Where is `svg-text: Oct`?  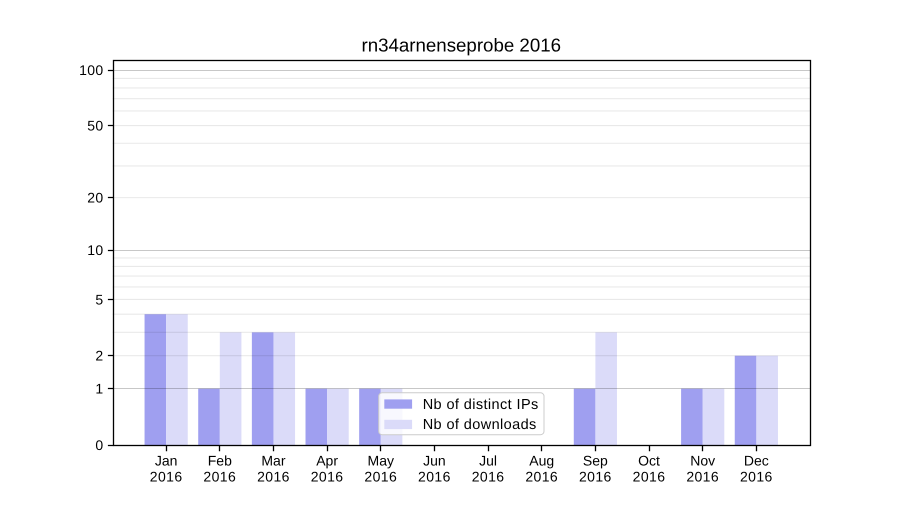
svg-text: Oct is located at coordinates (649, 461).